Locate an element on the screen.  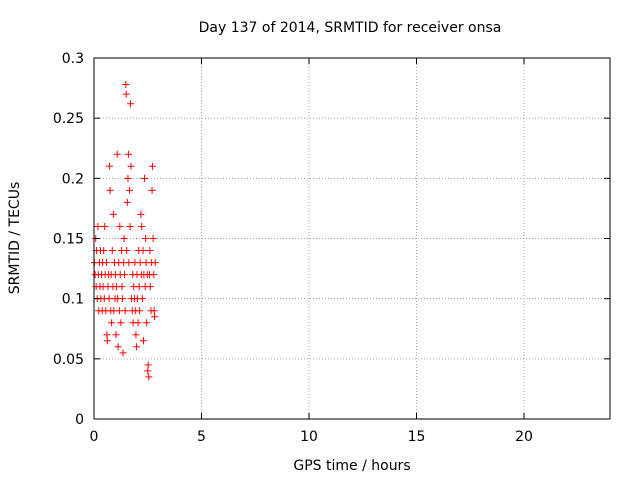
x-axis-label: GPS time / hours is located at coordinates (351, 466).